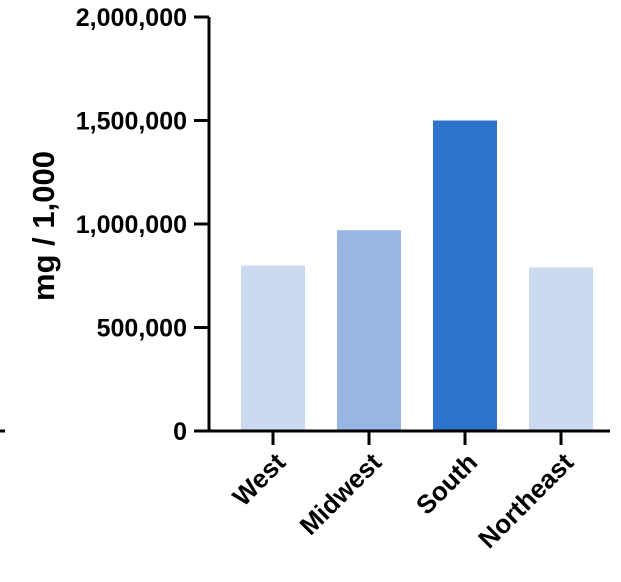  What do you see at coordinates (525, 500) in the screenshot?
I see `x-tick-label-northeast: Northeast` at bounding box center [525, 500].